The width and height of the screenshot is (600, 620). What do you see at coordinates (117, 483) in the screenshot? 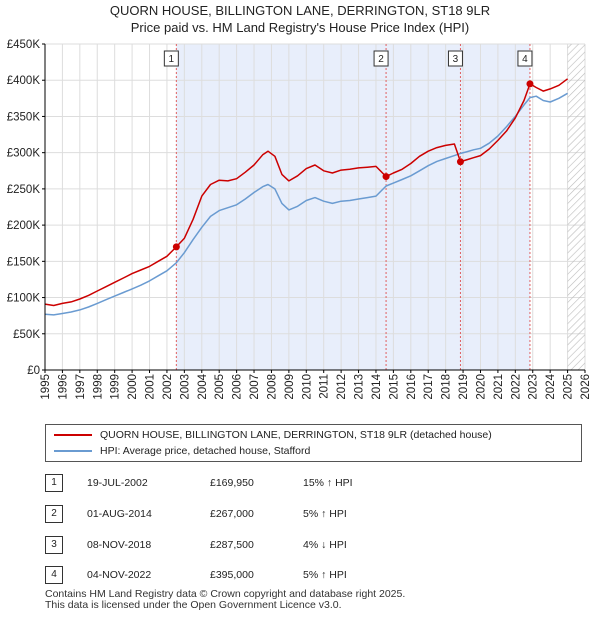
I see `transaction-date: 19-JUL-2002` at bounding box center [117, 483].